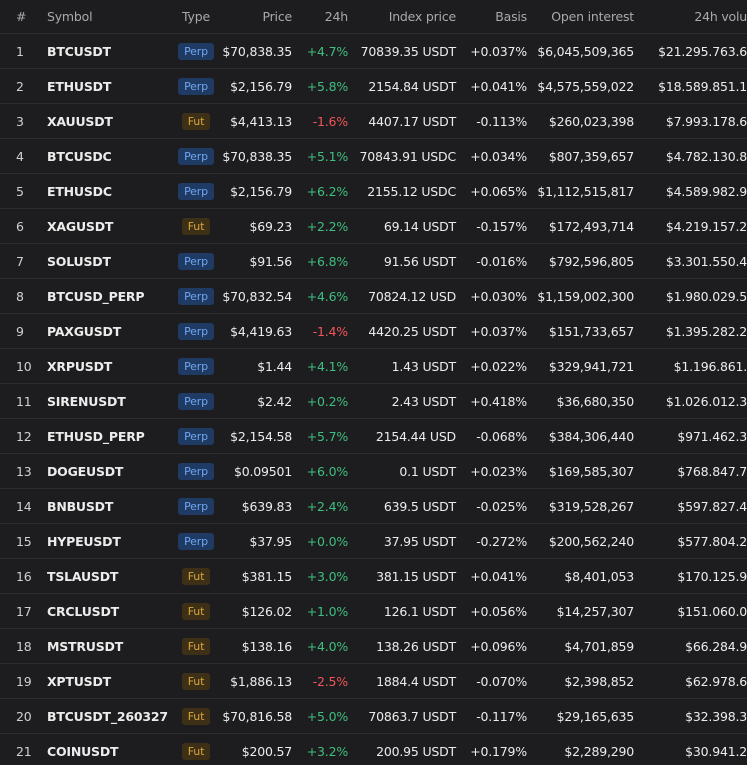 This screenshot has height=765, width=747. I want to click on open-interest: $29,165,635, so click(595, 716).